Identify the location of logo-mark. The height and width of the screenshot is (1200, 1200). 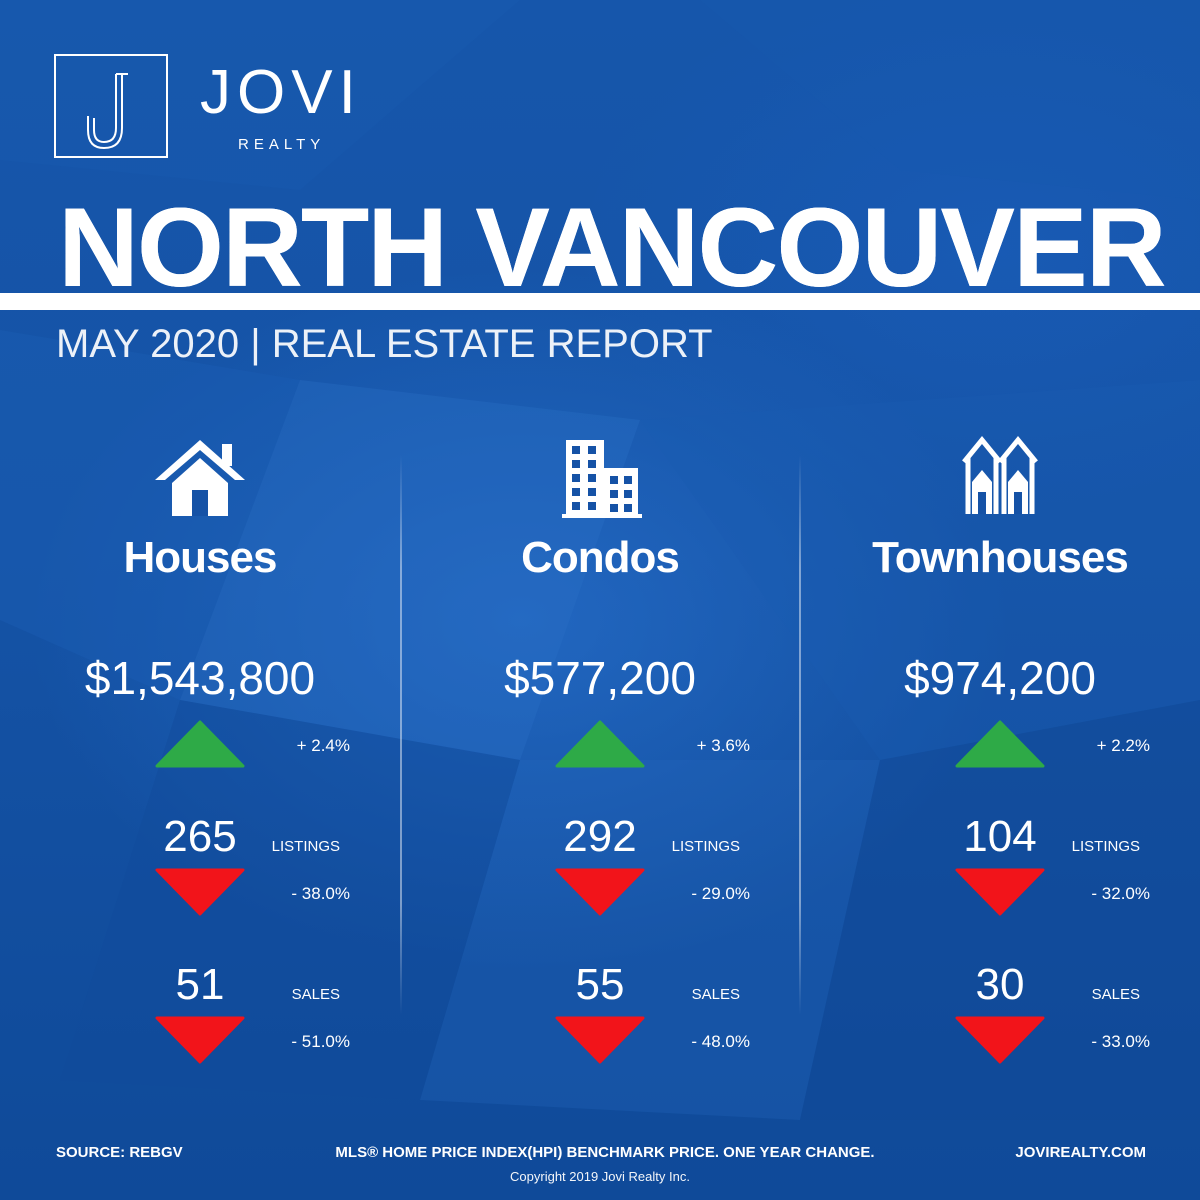
(111, 106).